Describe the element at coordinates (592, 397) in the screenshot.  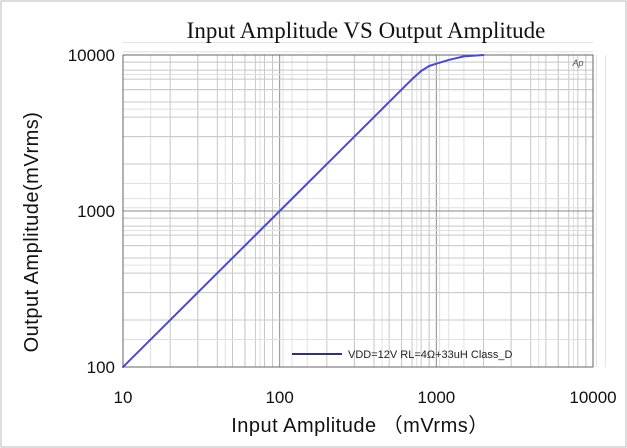
I see `x-tick-label: 10000` at that location.